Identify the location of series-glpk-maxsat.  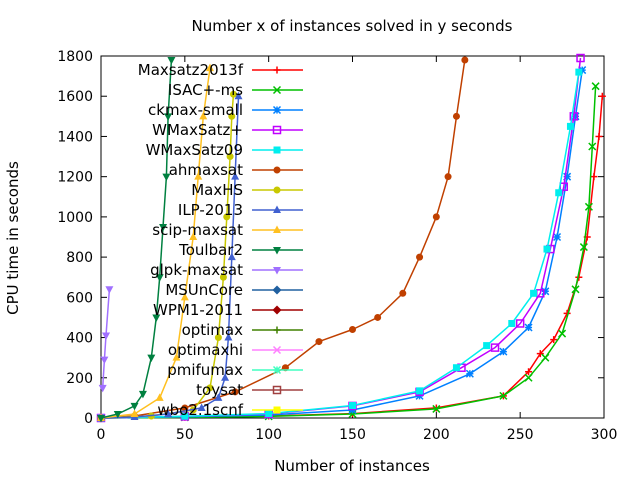
(106, 339).